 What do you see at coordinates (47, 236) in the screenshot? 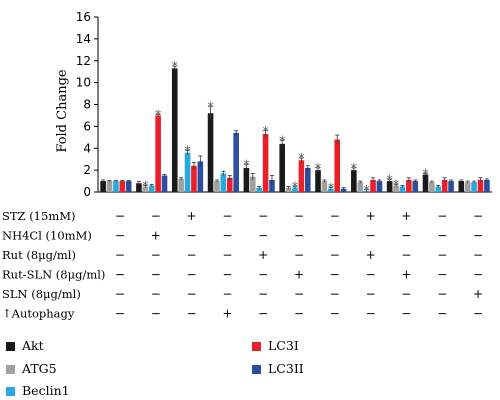
I see `treatment-row-label: NH4Cl (10mM)` at bounding box center [47, 236].